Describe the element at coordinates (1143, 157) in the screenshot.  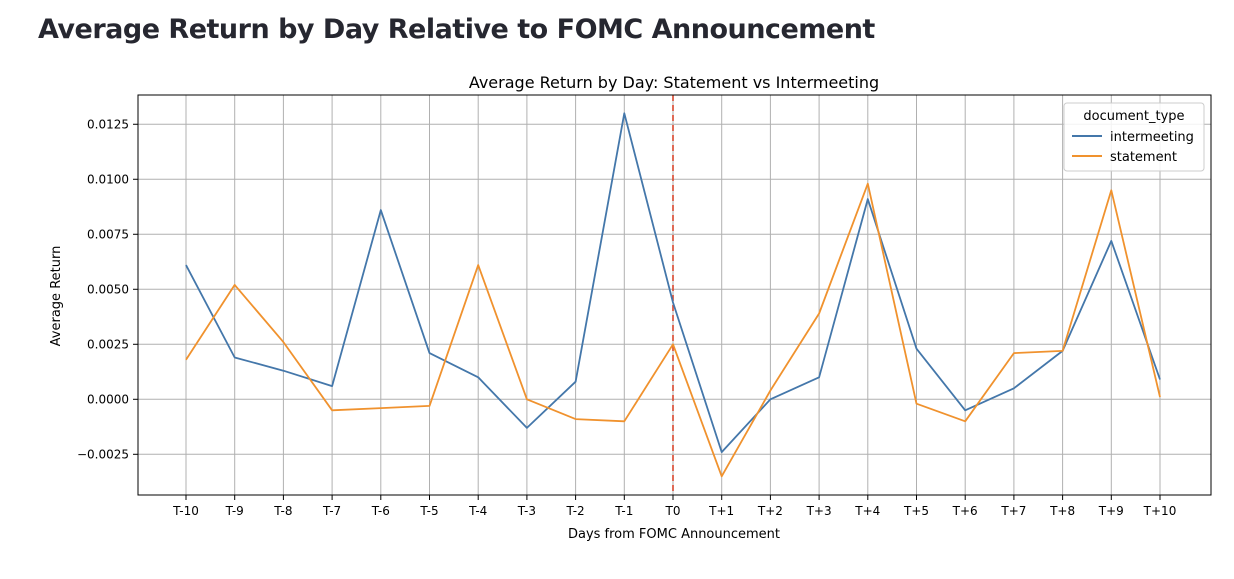
I see `legend-label-statement: statement` at that location.